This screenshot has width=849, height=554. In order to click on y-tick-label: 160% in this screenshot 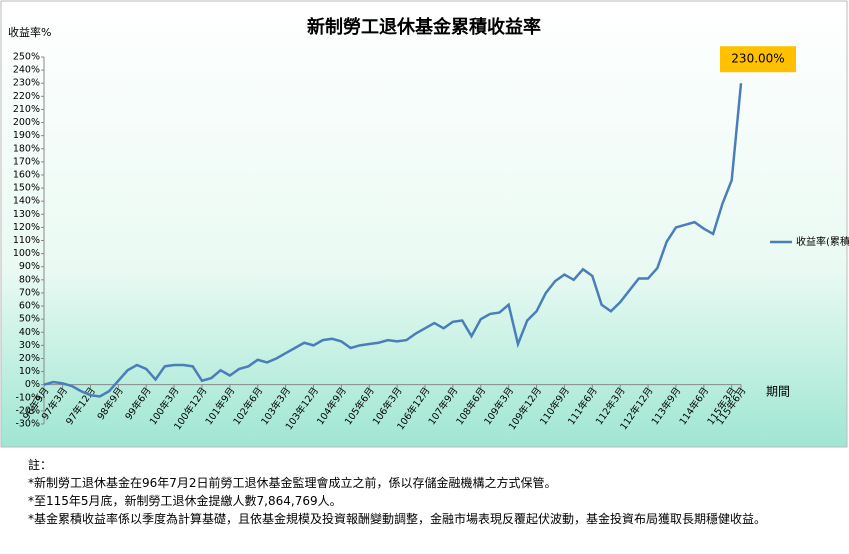, I will do `click(26, 174)`.